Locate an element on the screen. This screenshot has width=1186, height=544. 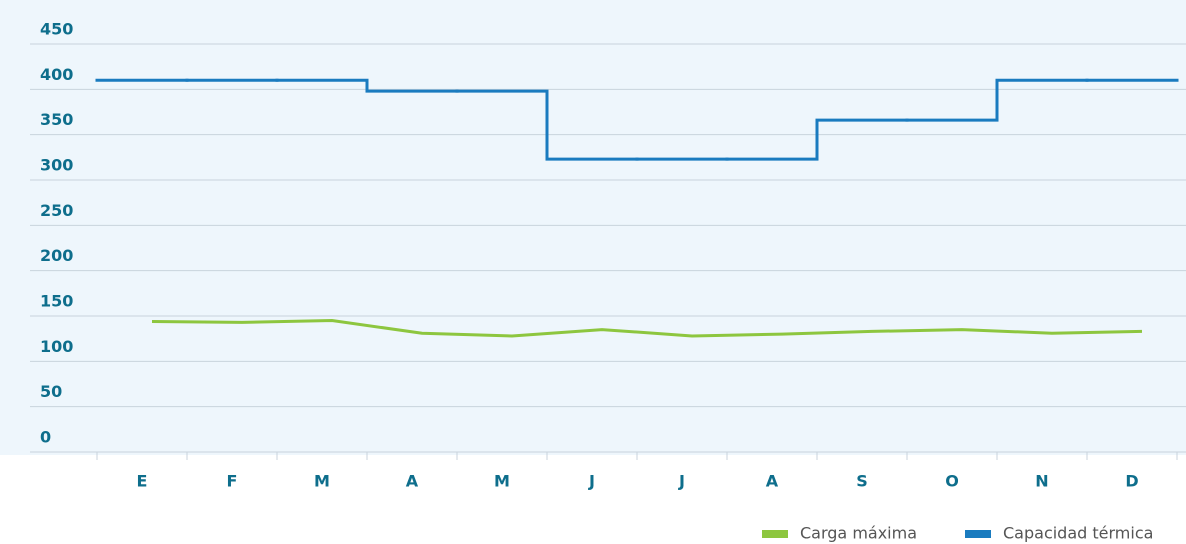
y-tick-label: 300 is located at coordinates (56, 165).